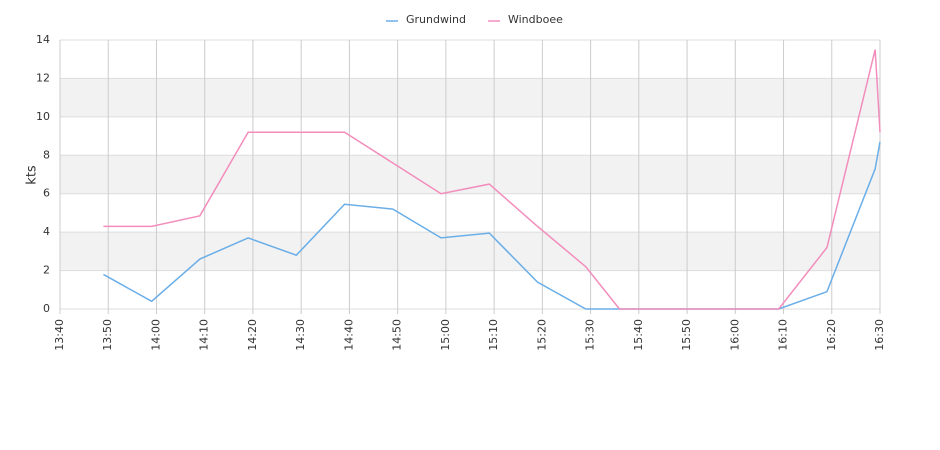 This screenshot has height=450, width=940. Describe the element at coordinates (46, 154) in the screenshot. I see `y-tick-label: 8` at that location.